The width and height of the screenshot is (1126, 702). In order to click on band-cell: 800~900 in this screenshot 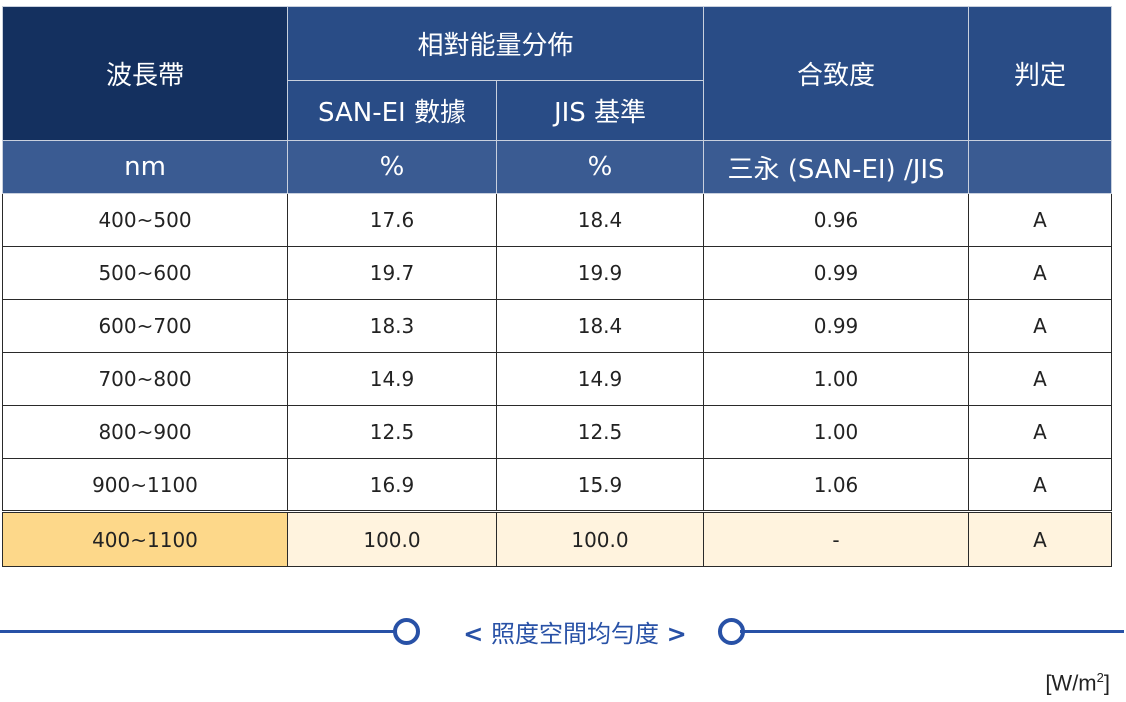, I will do `click(145, 432)`.